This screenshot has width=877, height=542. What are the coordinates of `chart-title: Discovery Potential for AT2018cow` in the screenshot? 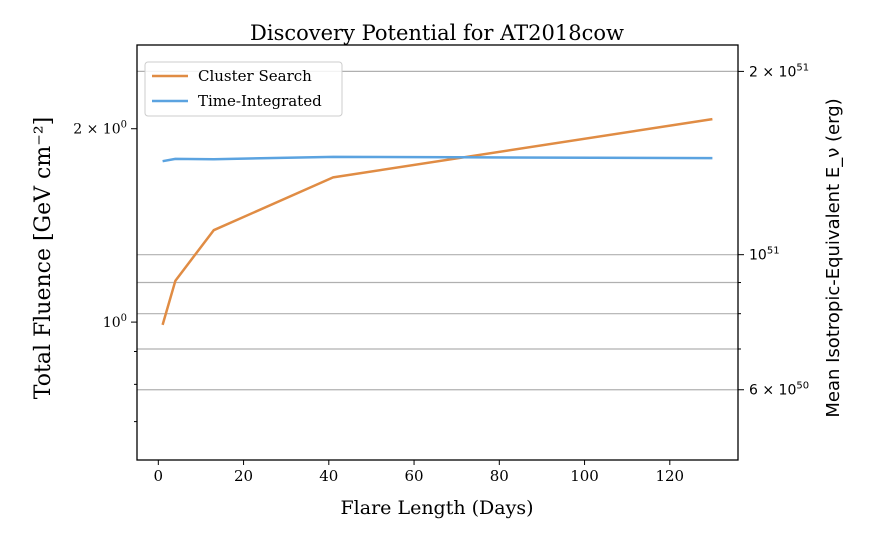 It's located at (437, 33).